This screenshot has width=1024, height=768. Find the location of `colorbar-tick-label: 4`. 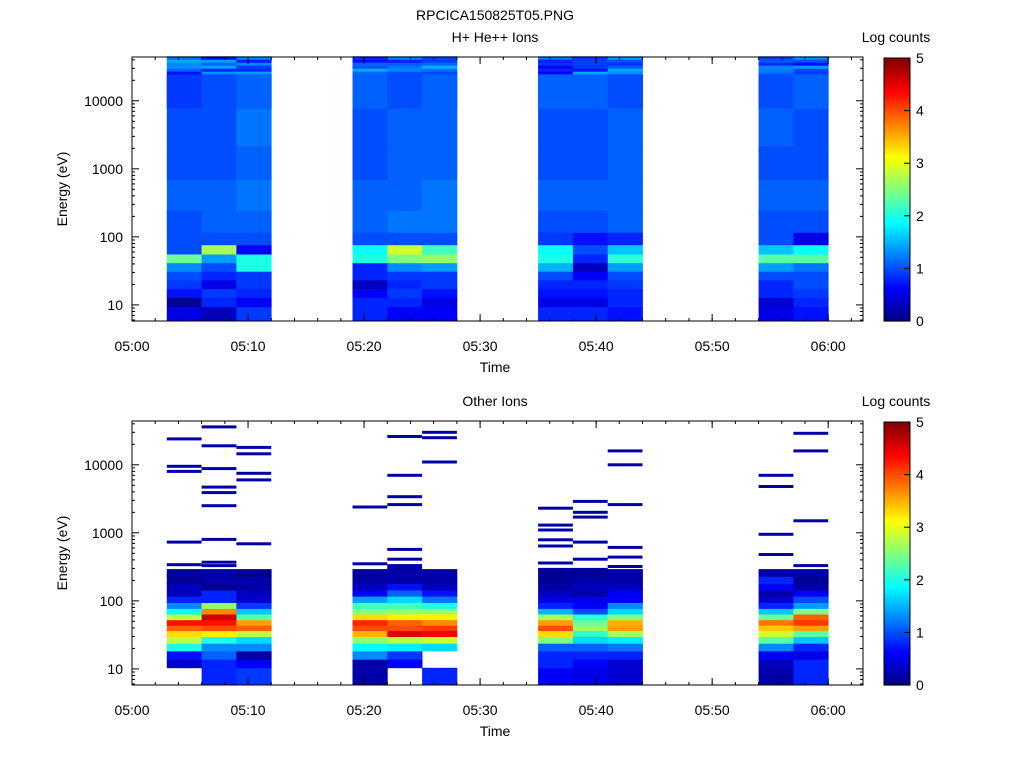

colorbar-tick-label: 4 is located at coordinates (920, 111).